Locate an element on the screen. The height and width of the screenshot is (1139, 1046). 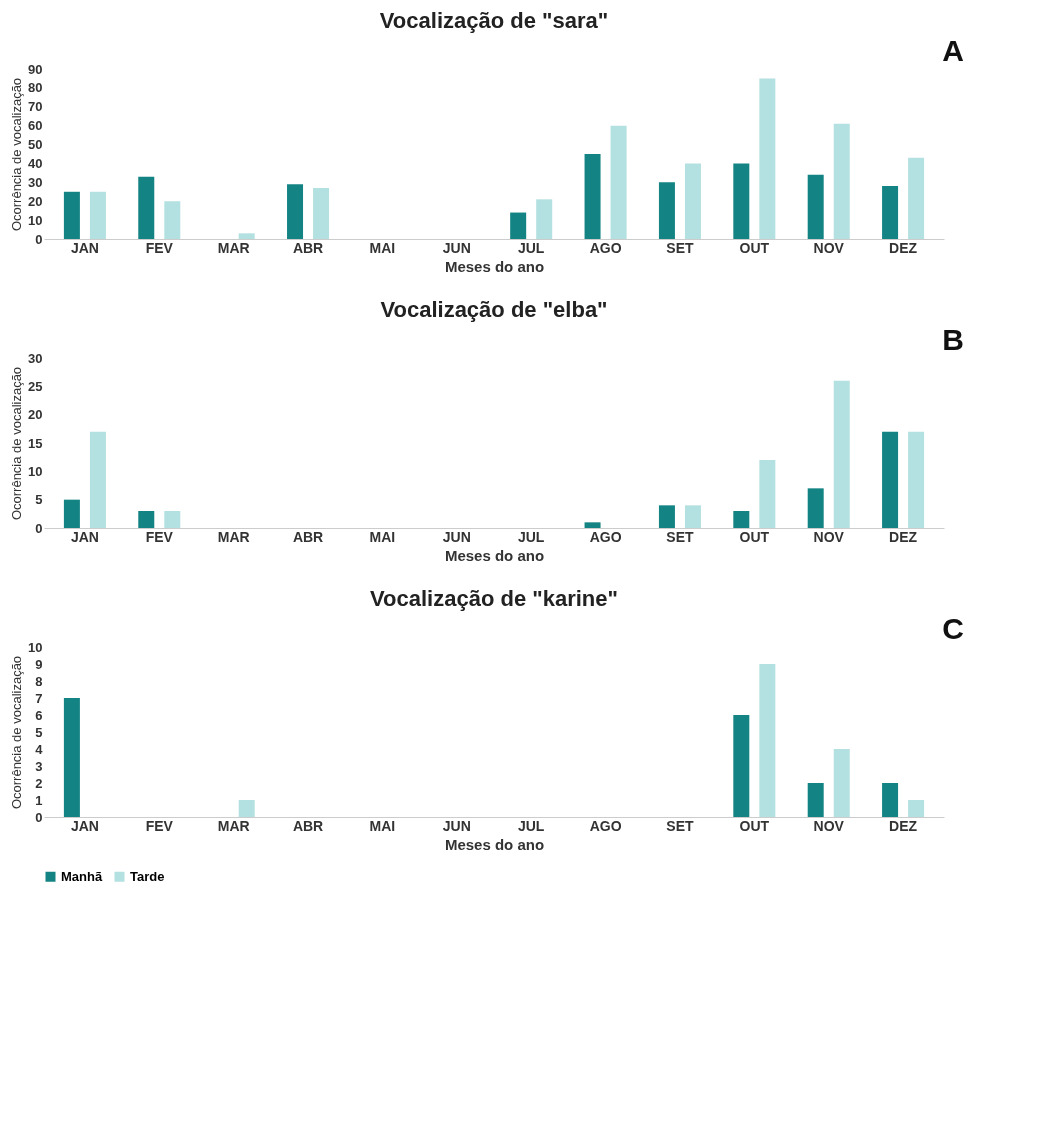
chart-title: Vocalização de "karine" is located at coordinates (494, 598).